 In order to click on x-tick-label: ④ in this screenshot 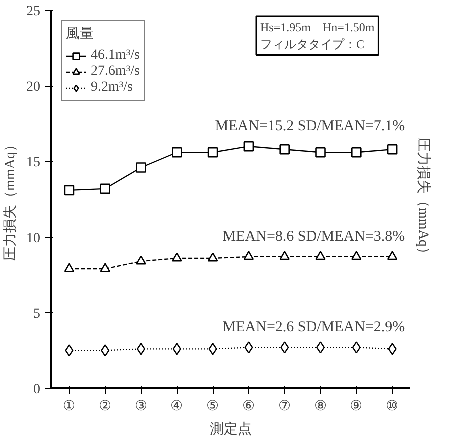, I will do `click(177, 407)`.